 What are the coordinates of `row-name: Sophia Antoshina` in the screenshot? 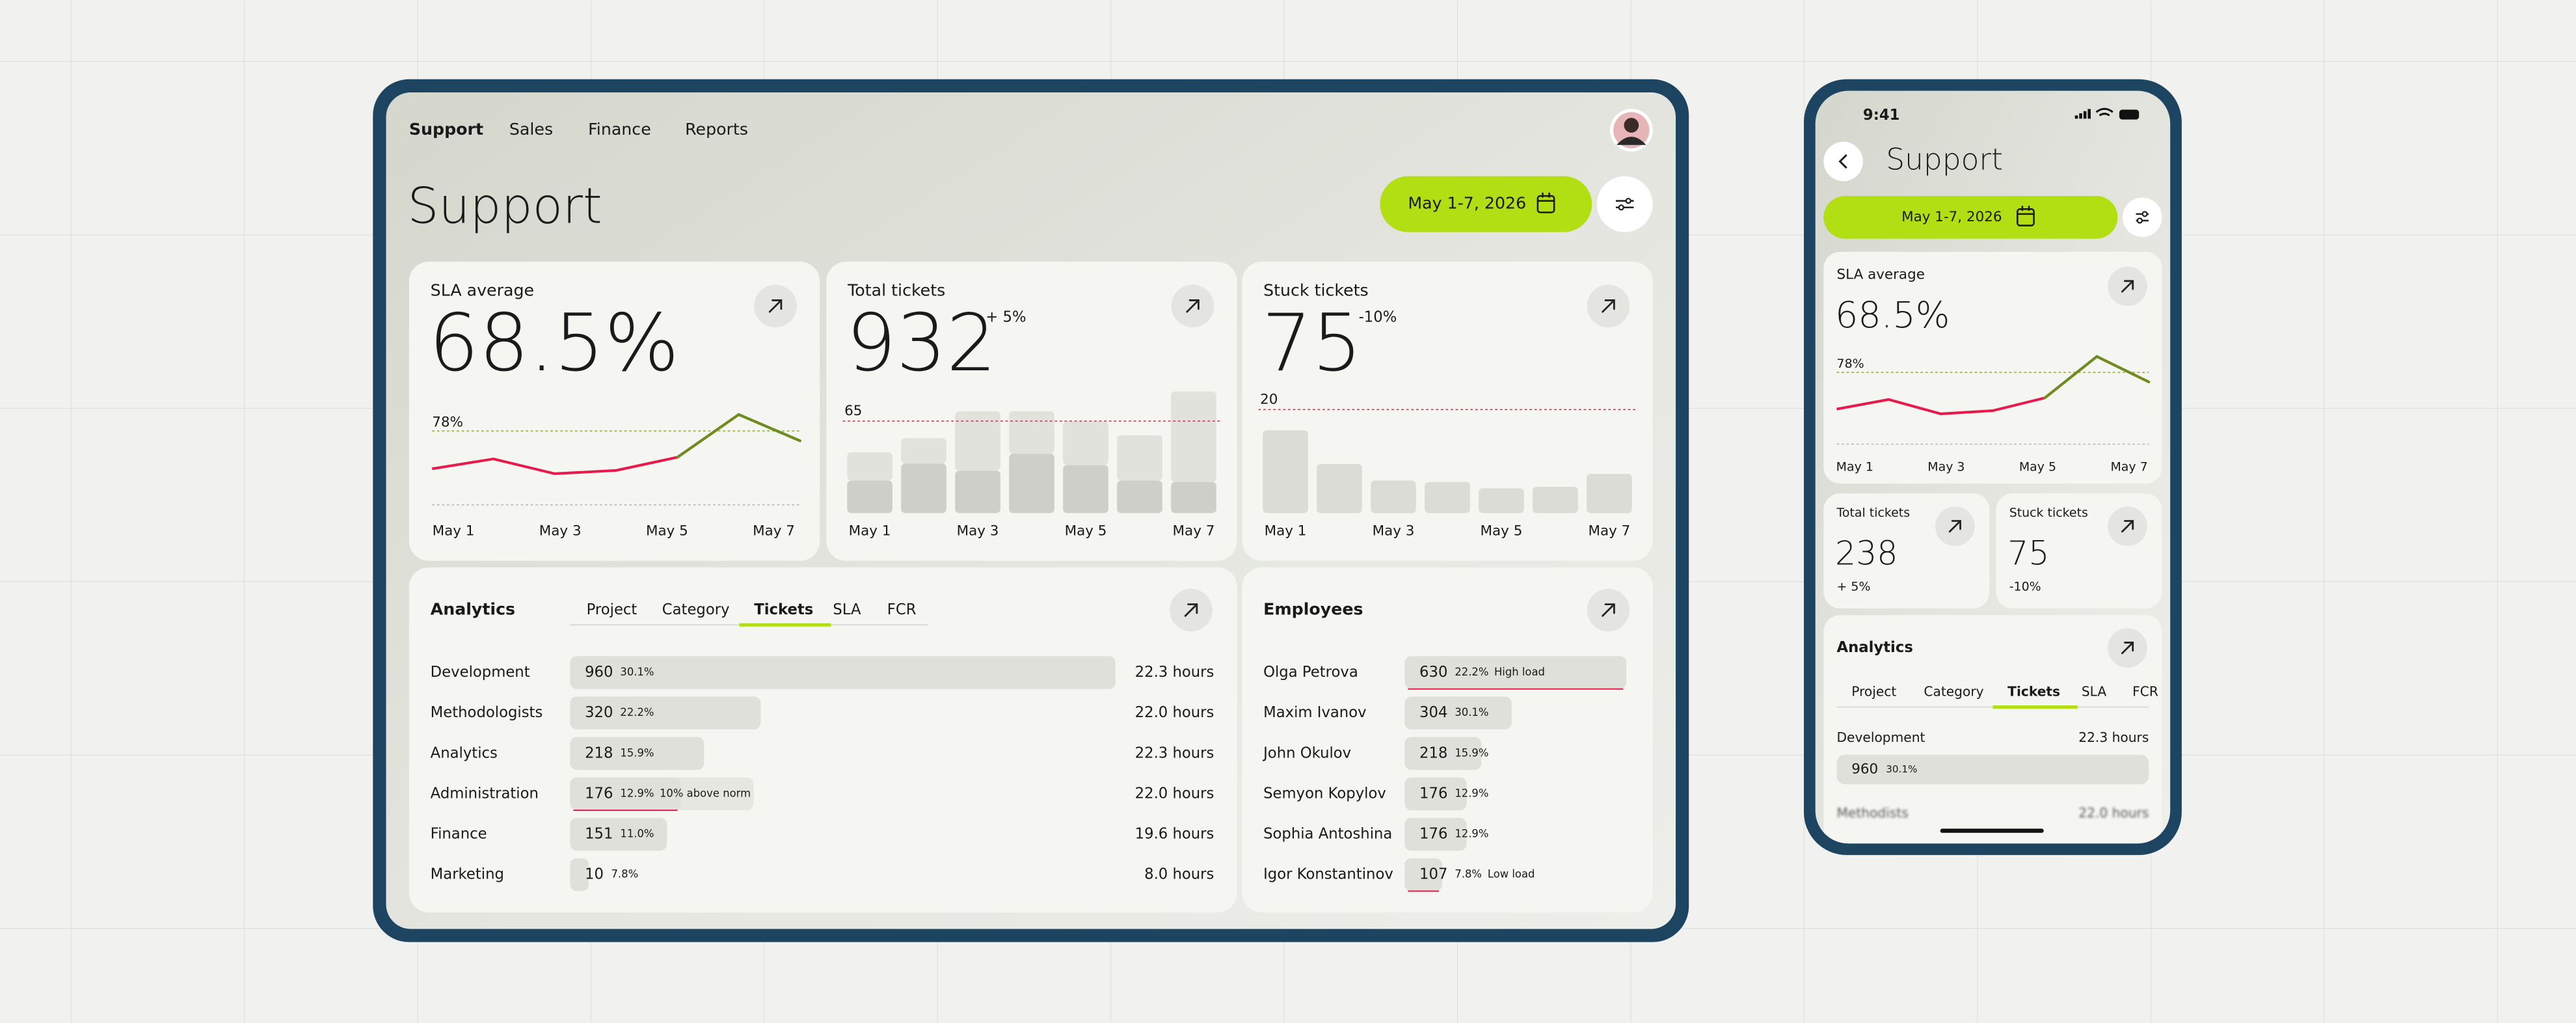 It's located at (1327, 834).